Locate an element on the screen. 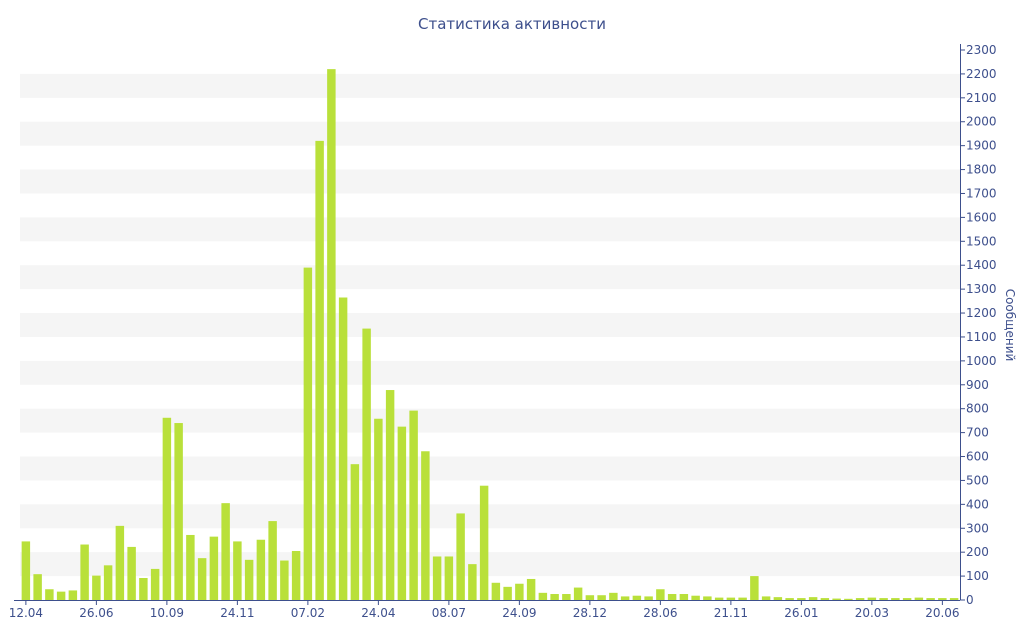 The image size is (1024, 640). x-tick-label: 10.09 is located at coordinates (167, 613).